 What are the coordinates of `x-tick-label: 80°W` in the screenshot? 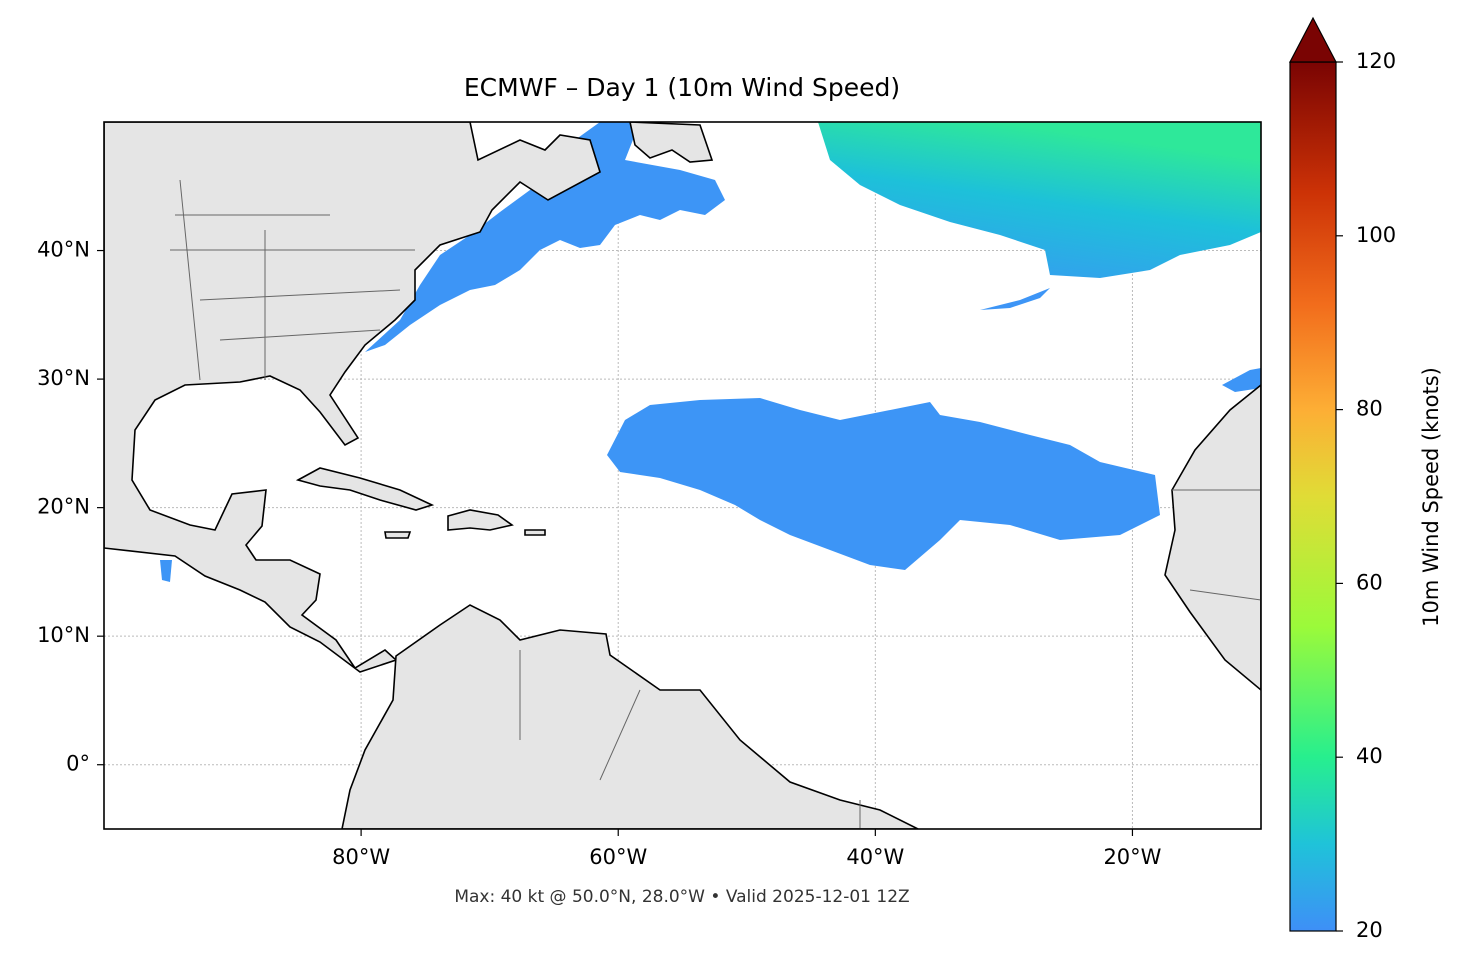 It's located at (361, 857).